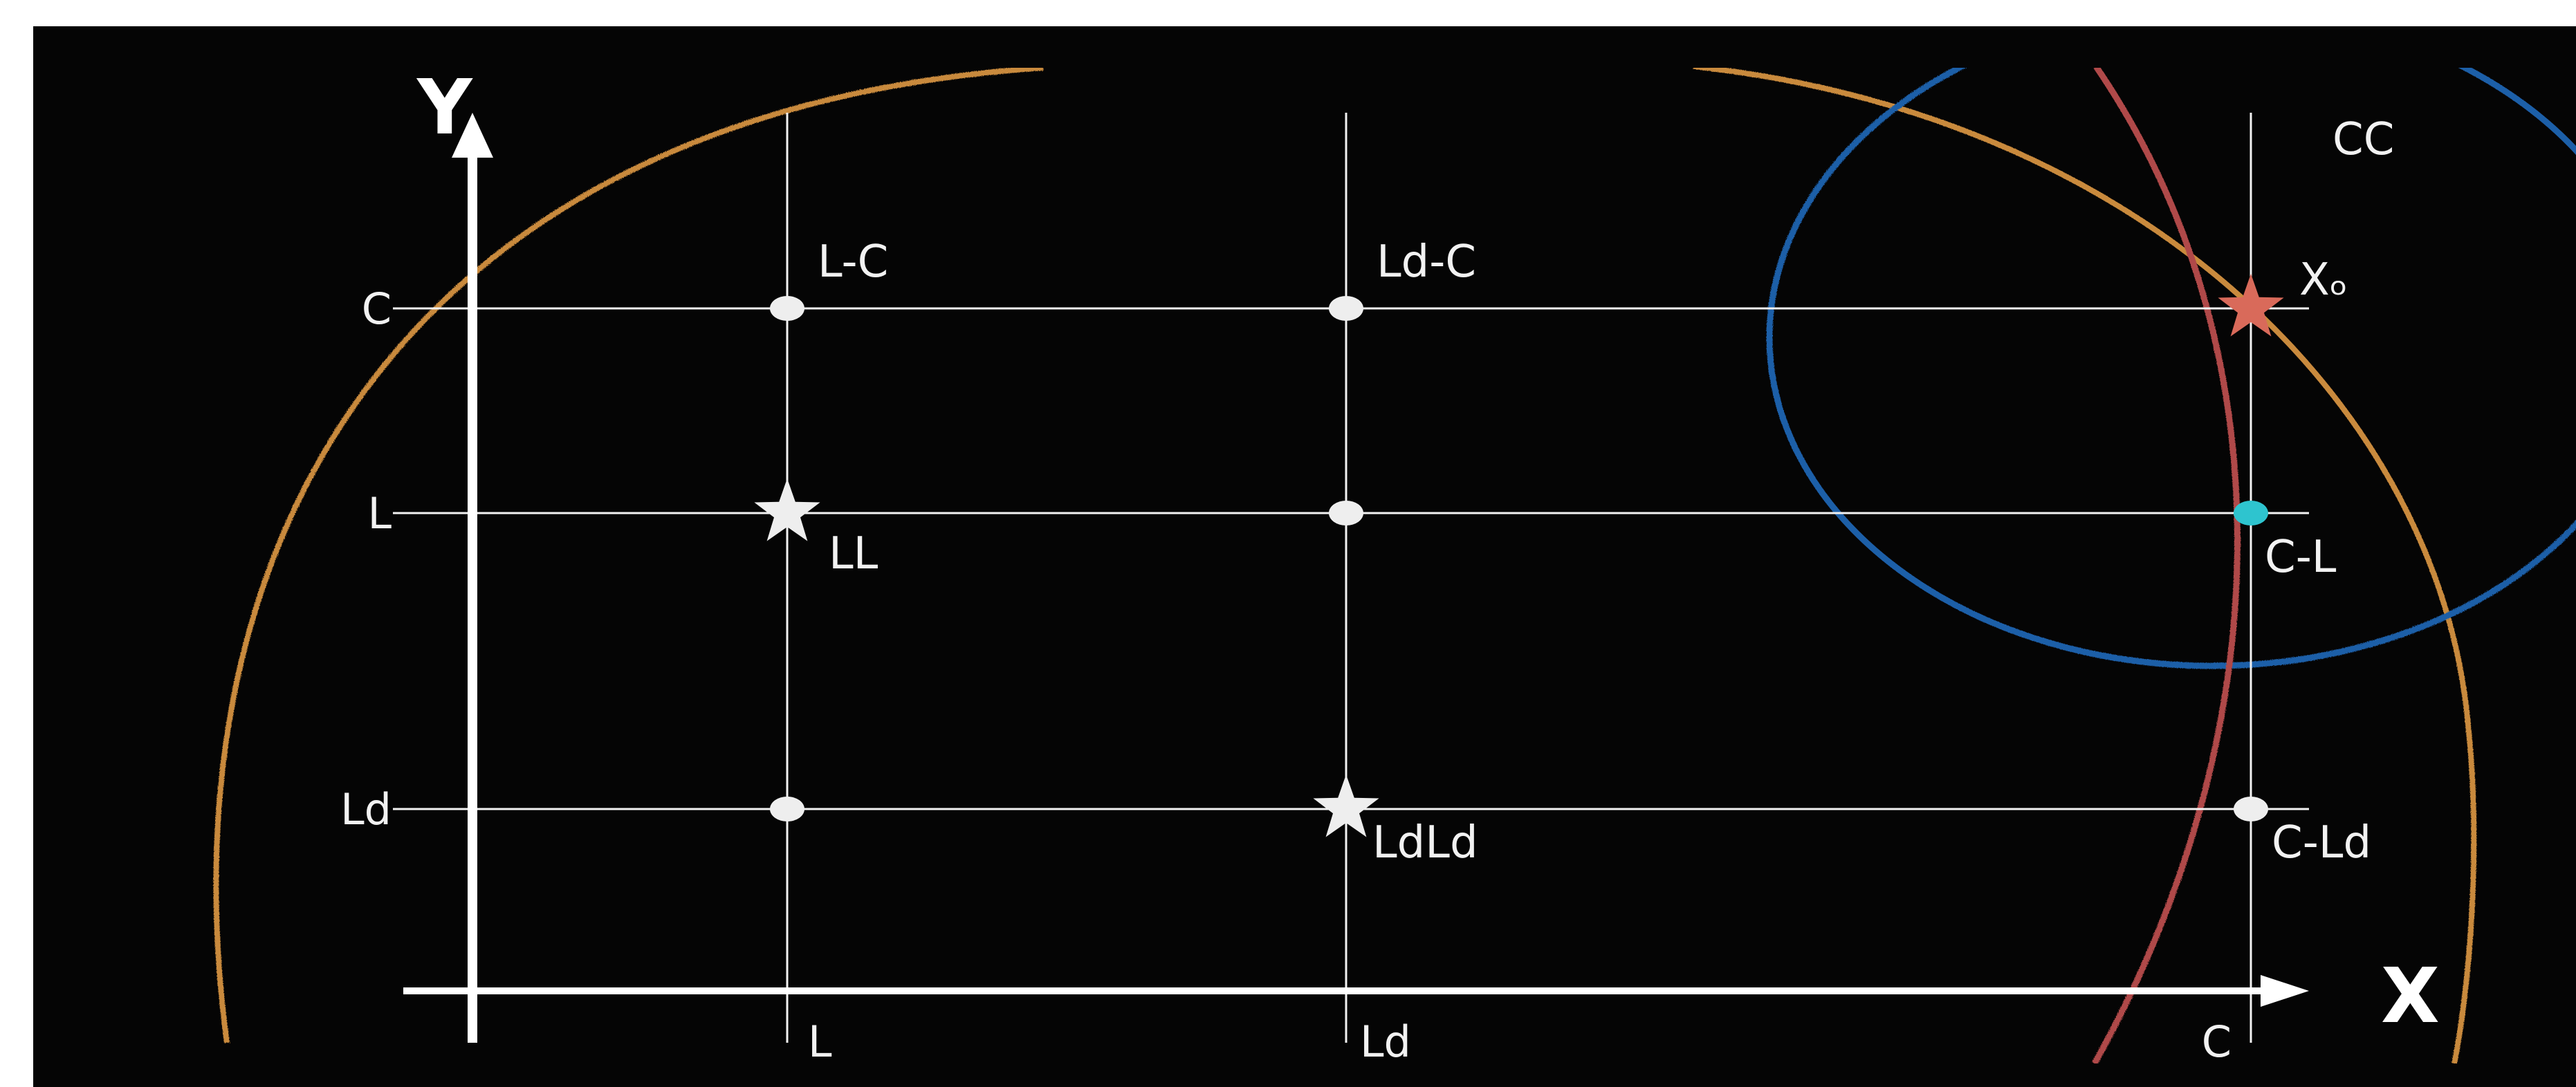 The width and height of the screenshot is (2576, 1087). I want to click on x-tick-label: C, so click(2217, 1041).